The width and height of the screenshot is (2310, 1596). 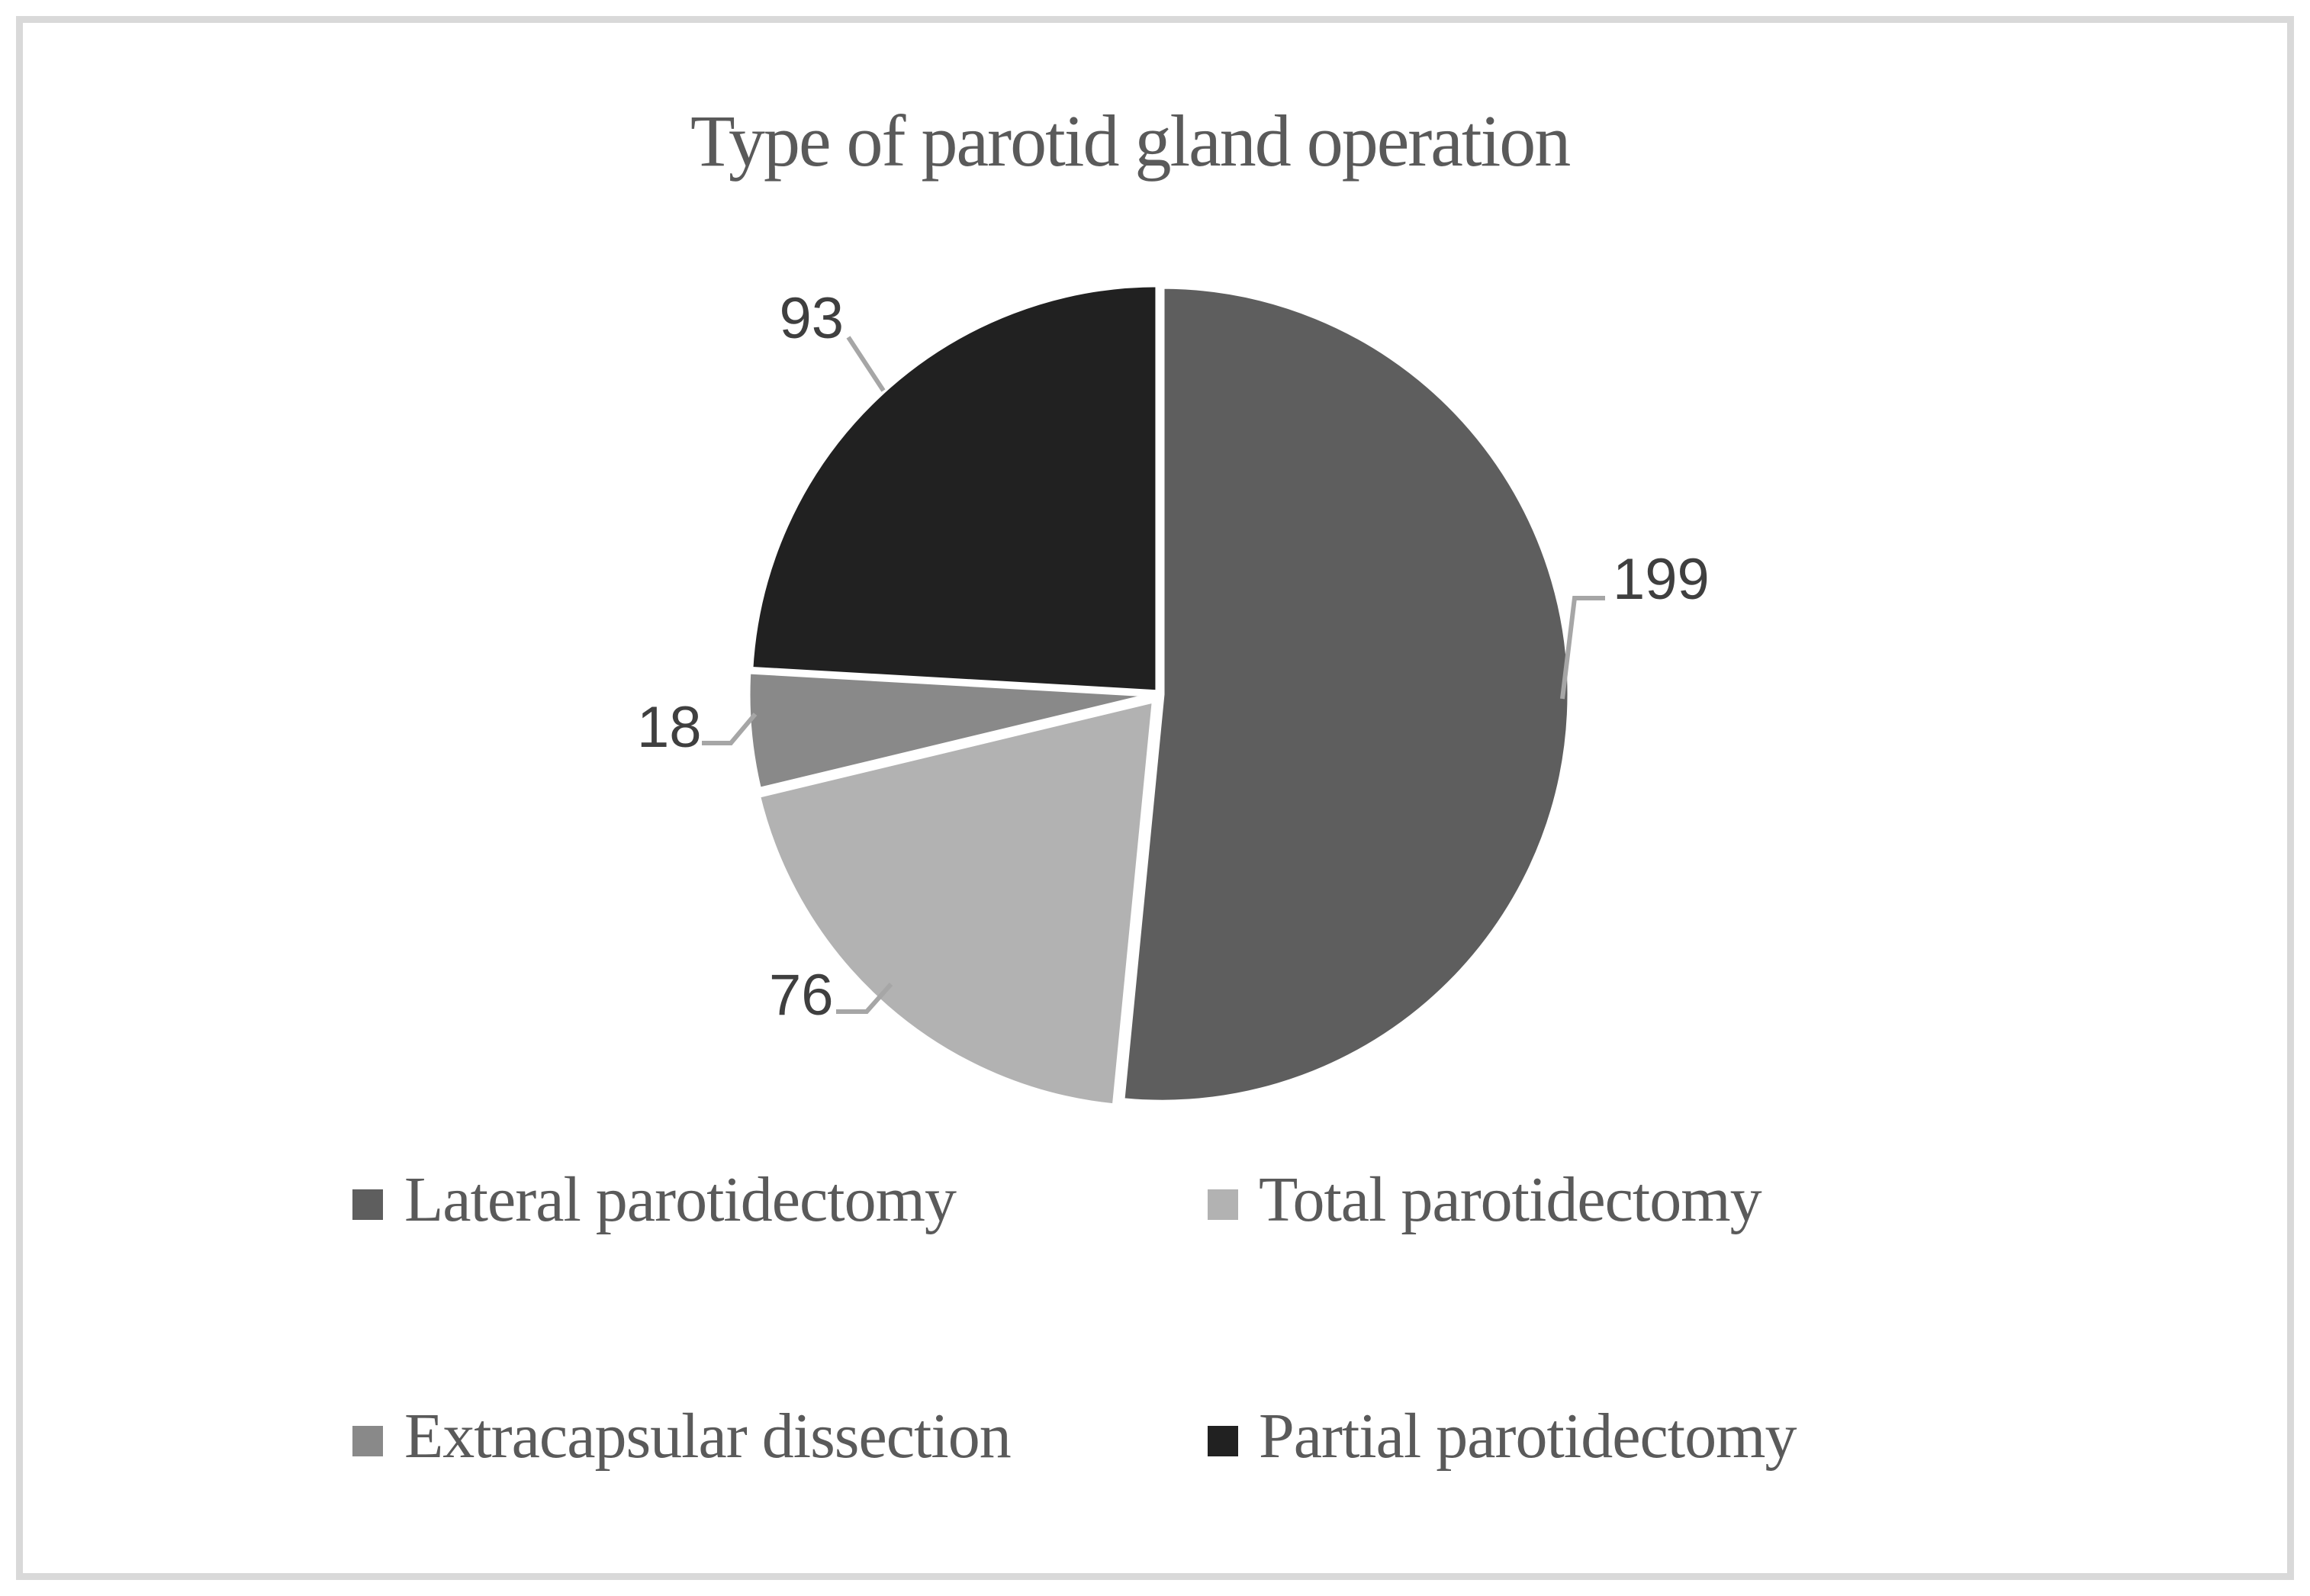 I want to click on pie-slice-partial-parotidectomy, so click(x=955, y=489).